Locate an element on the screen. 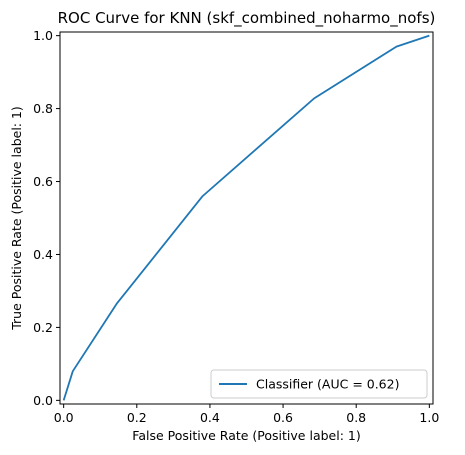  legend-entry-label: Classifier (AUC = 0.62) is located at coordinates (327, 384).